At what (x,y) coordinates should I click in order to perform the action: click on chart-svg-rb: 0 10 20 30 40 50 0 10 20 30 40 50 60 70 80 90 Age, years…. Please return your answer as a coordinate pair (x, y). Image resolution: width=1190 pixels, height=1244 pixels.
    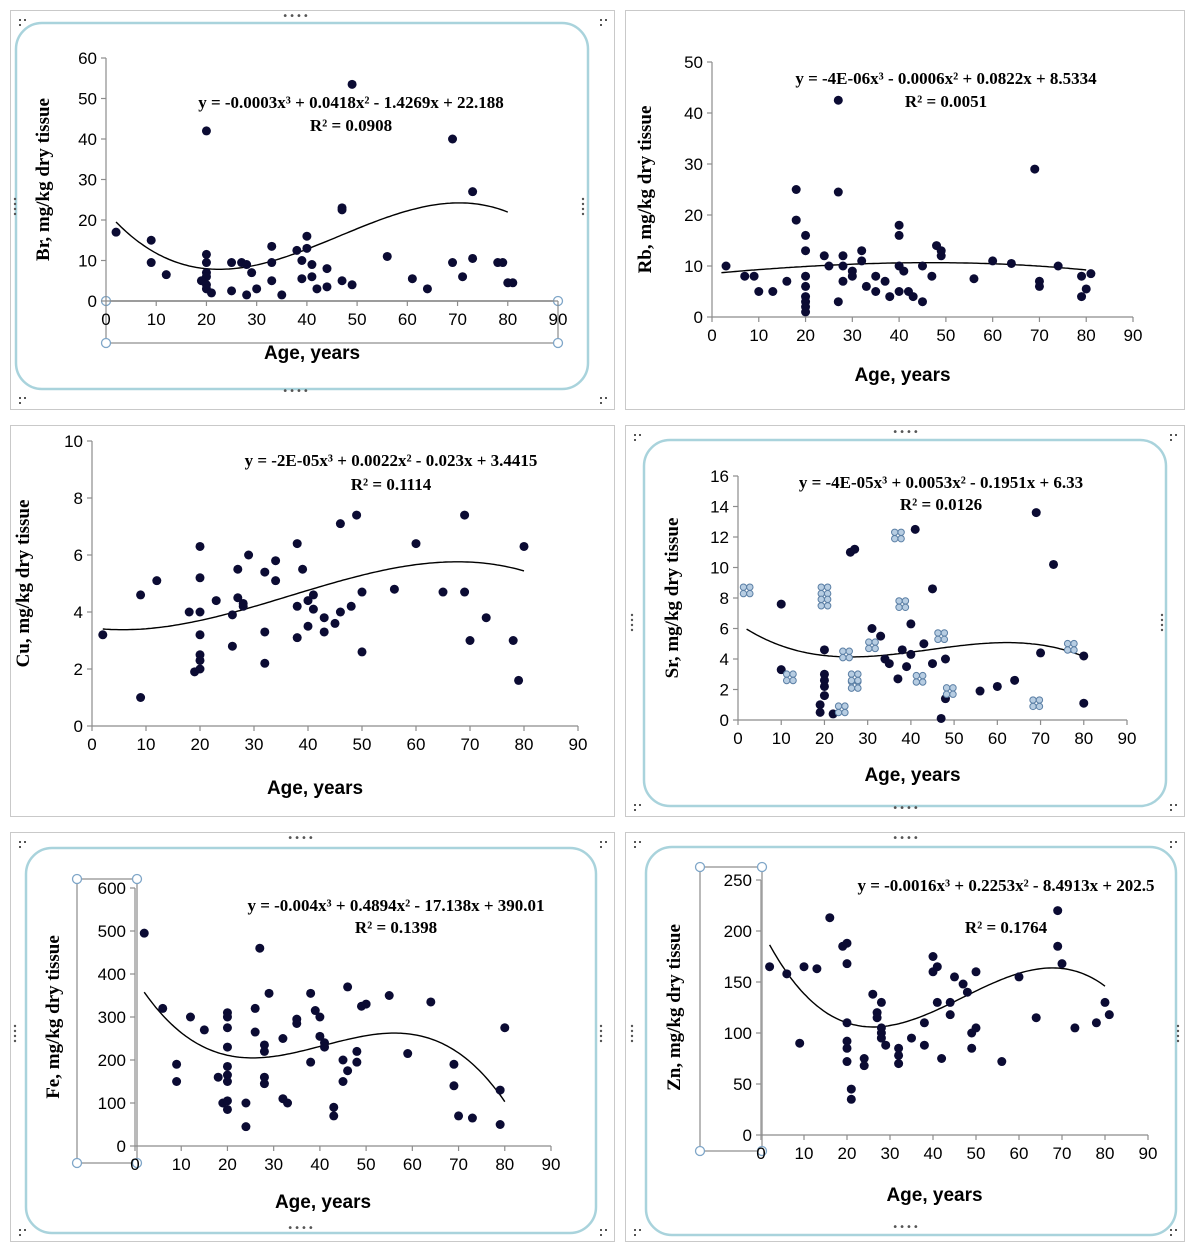
    Looking at the image, I should click on (889, 219).